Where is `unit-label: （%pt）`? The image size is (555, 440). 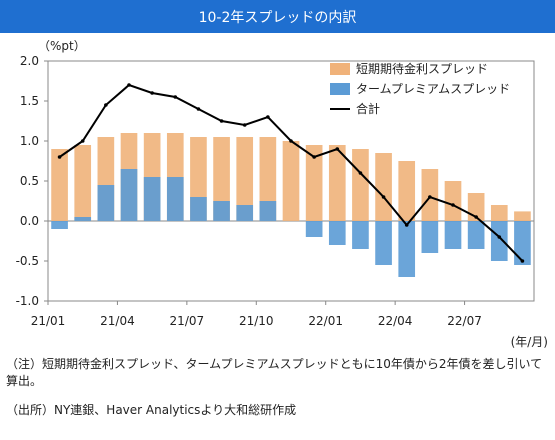 unit-label: （%pt） is located at coordinates (62, 46).